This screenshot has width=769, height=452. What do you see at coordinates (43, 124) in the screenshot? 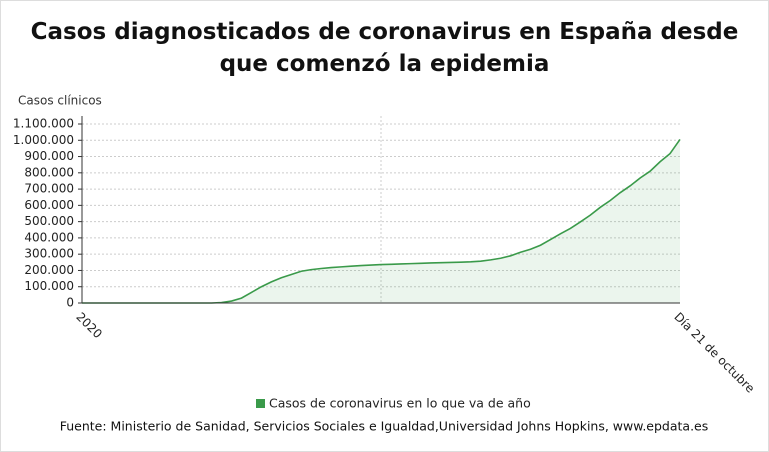
I see `y-tick-label: 1.100.000` at bounding box center [43, 124].